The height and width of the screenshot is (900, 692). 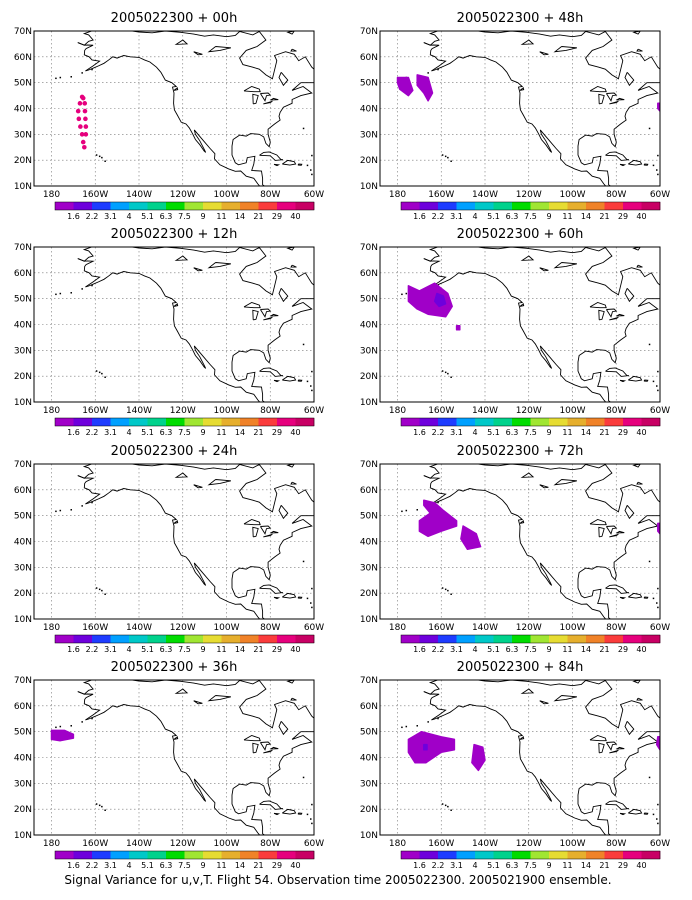 I want to click on colorbar-label: 40, so click(x=295, y=649).